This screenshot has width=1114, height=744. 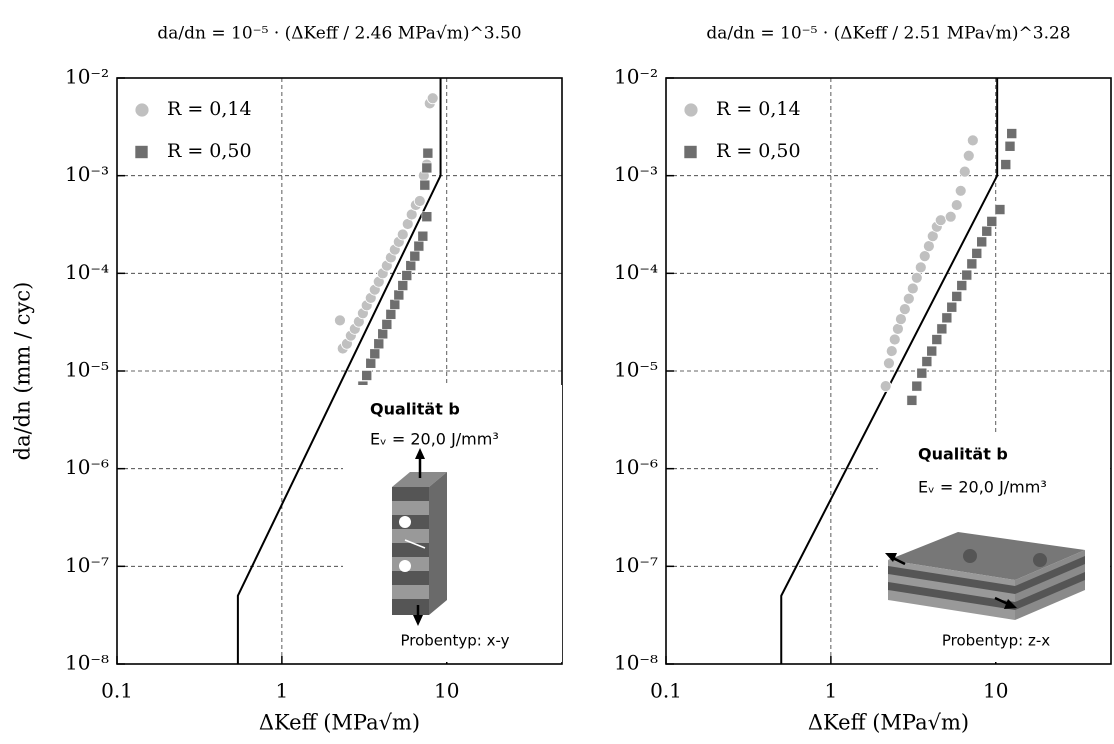 I want to click on model-line, so click(x=339, y=371).